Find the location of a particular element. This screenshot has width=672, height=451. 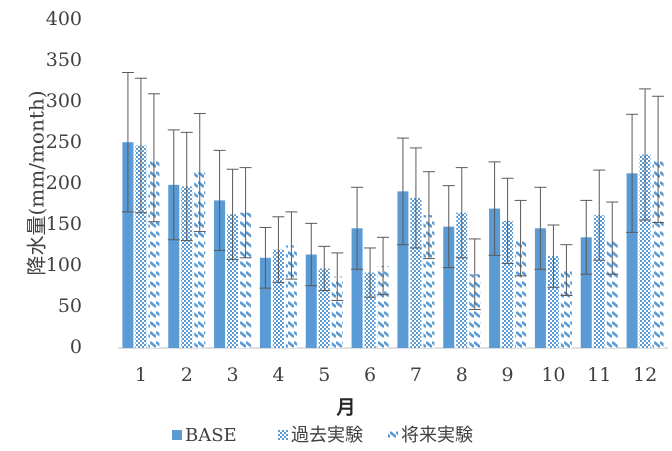

y-axis-label: 降水量(mm/month) is located at coordinates (37, 182).